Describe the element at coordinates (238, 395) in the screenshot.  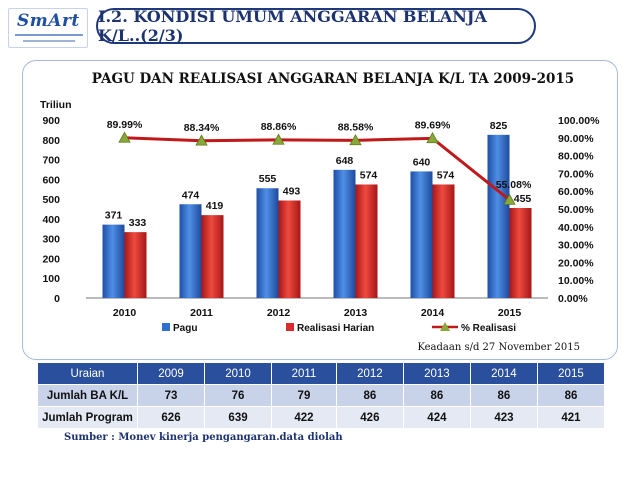
I see `table-cell: 76` at that location.